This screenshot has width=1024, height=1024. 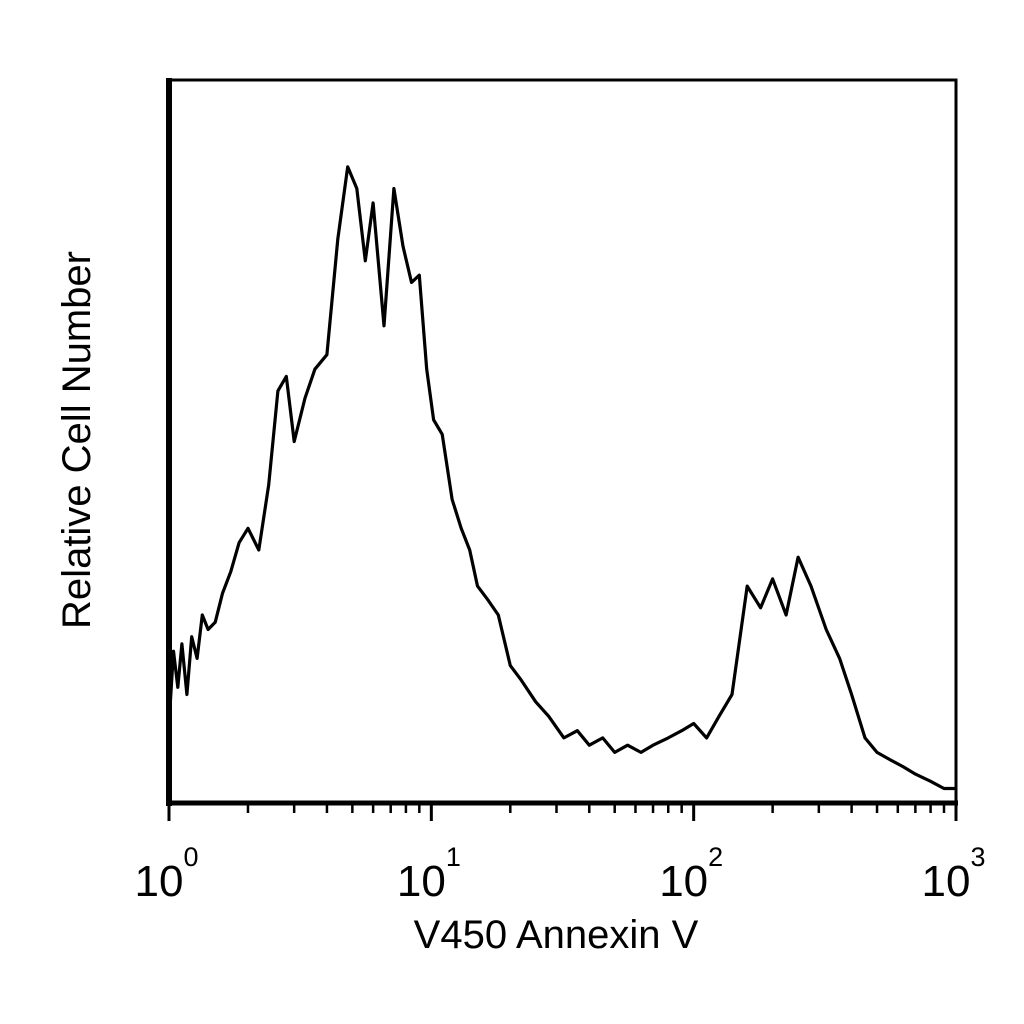 What do you see at coordinates (190, 857) in the screenshot?
I see `x-tick-exponent: 0` at bounding box center [190, 857].